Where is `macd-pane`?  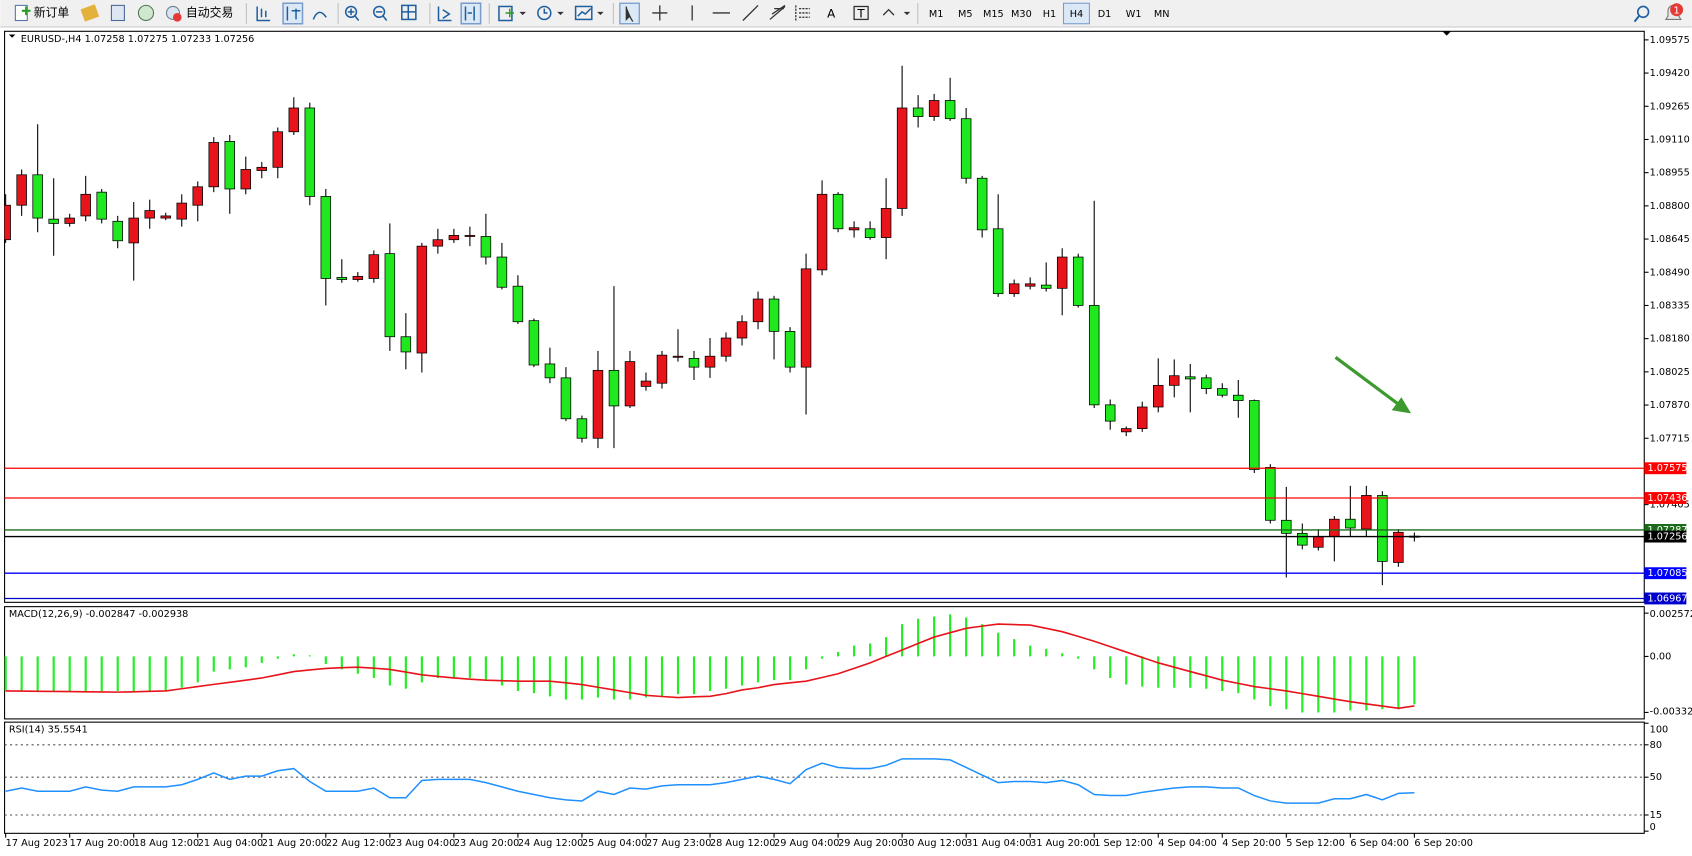
macd-pane is located at coordinates (710, 663).